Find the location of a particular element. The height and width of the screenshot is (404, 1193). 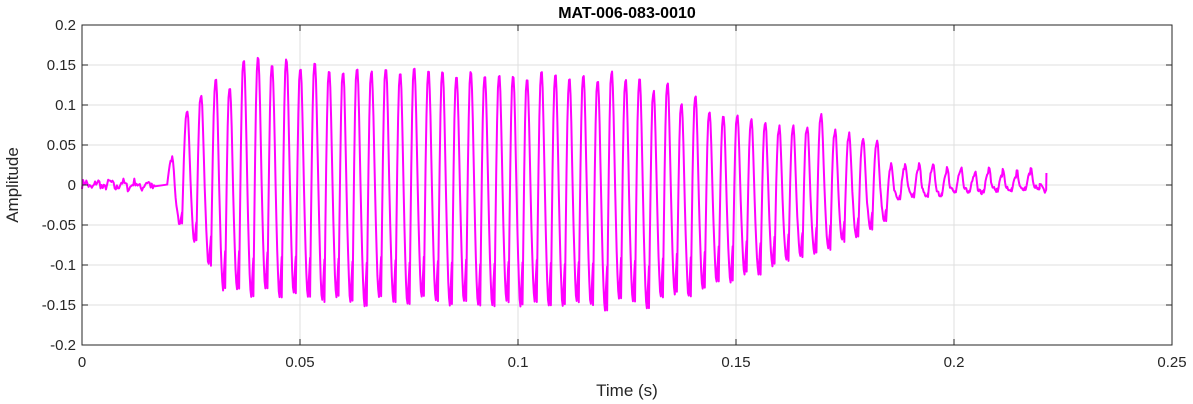

x-tick-label: 0.2 is located at coordinates (954, 362).